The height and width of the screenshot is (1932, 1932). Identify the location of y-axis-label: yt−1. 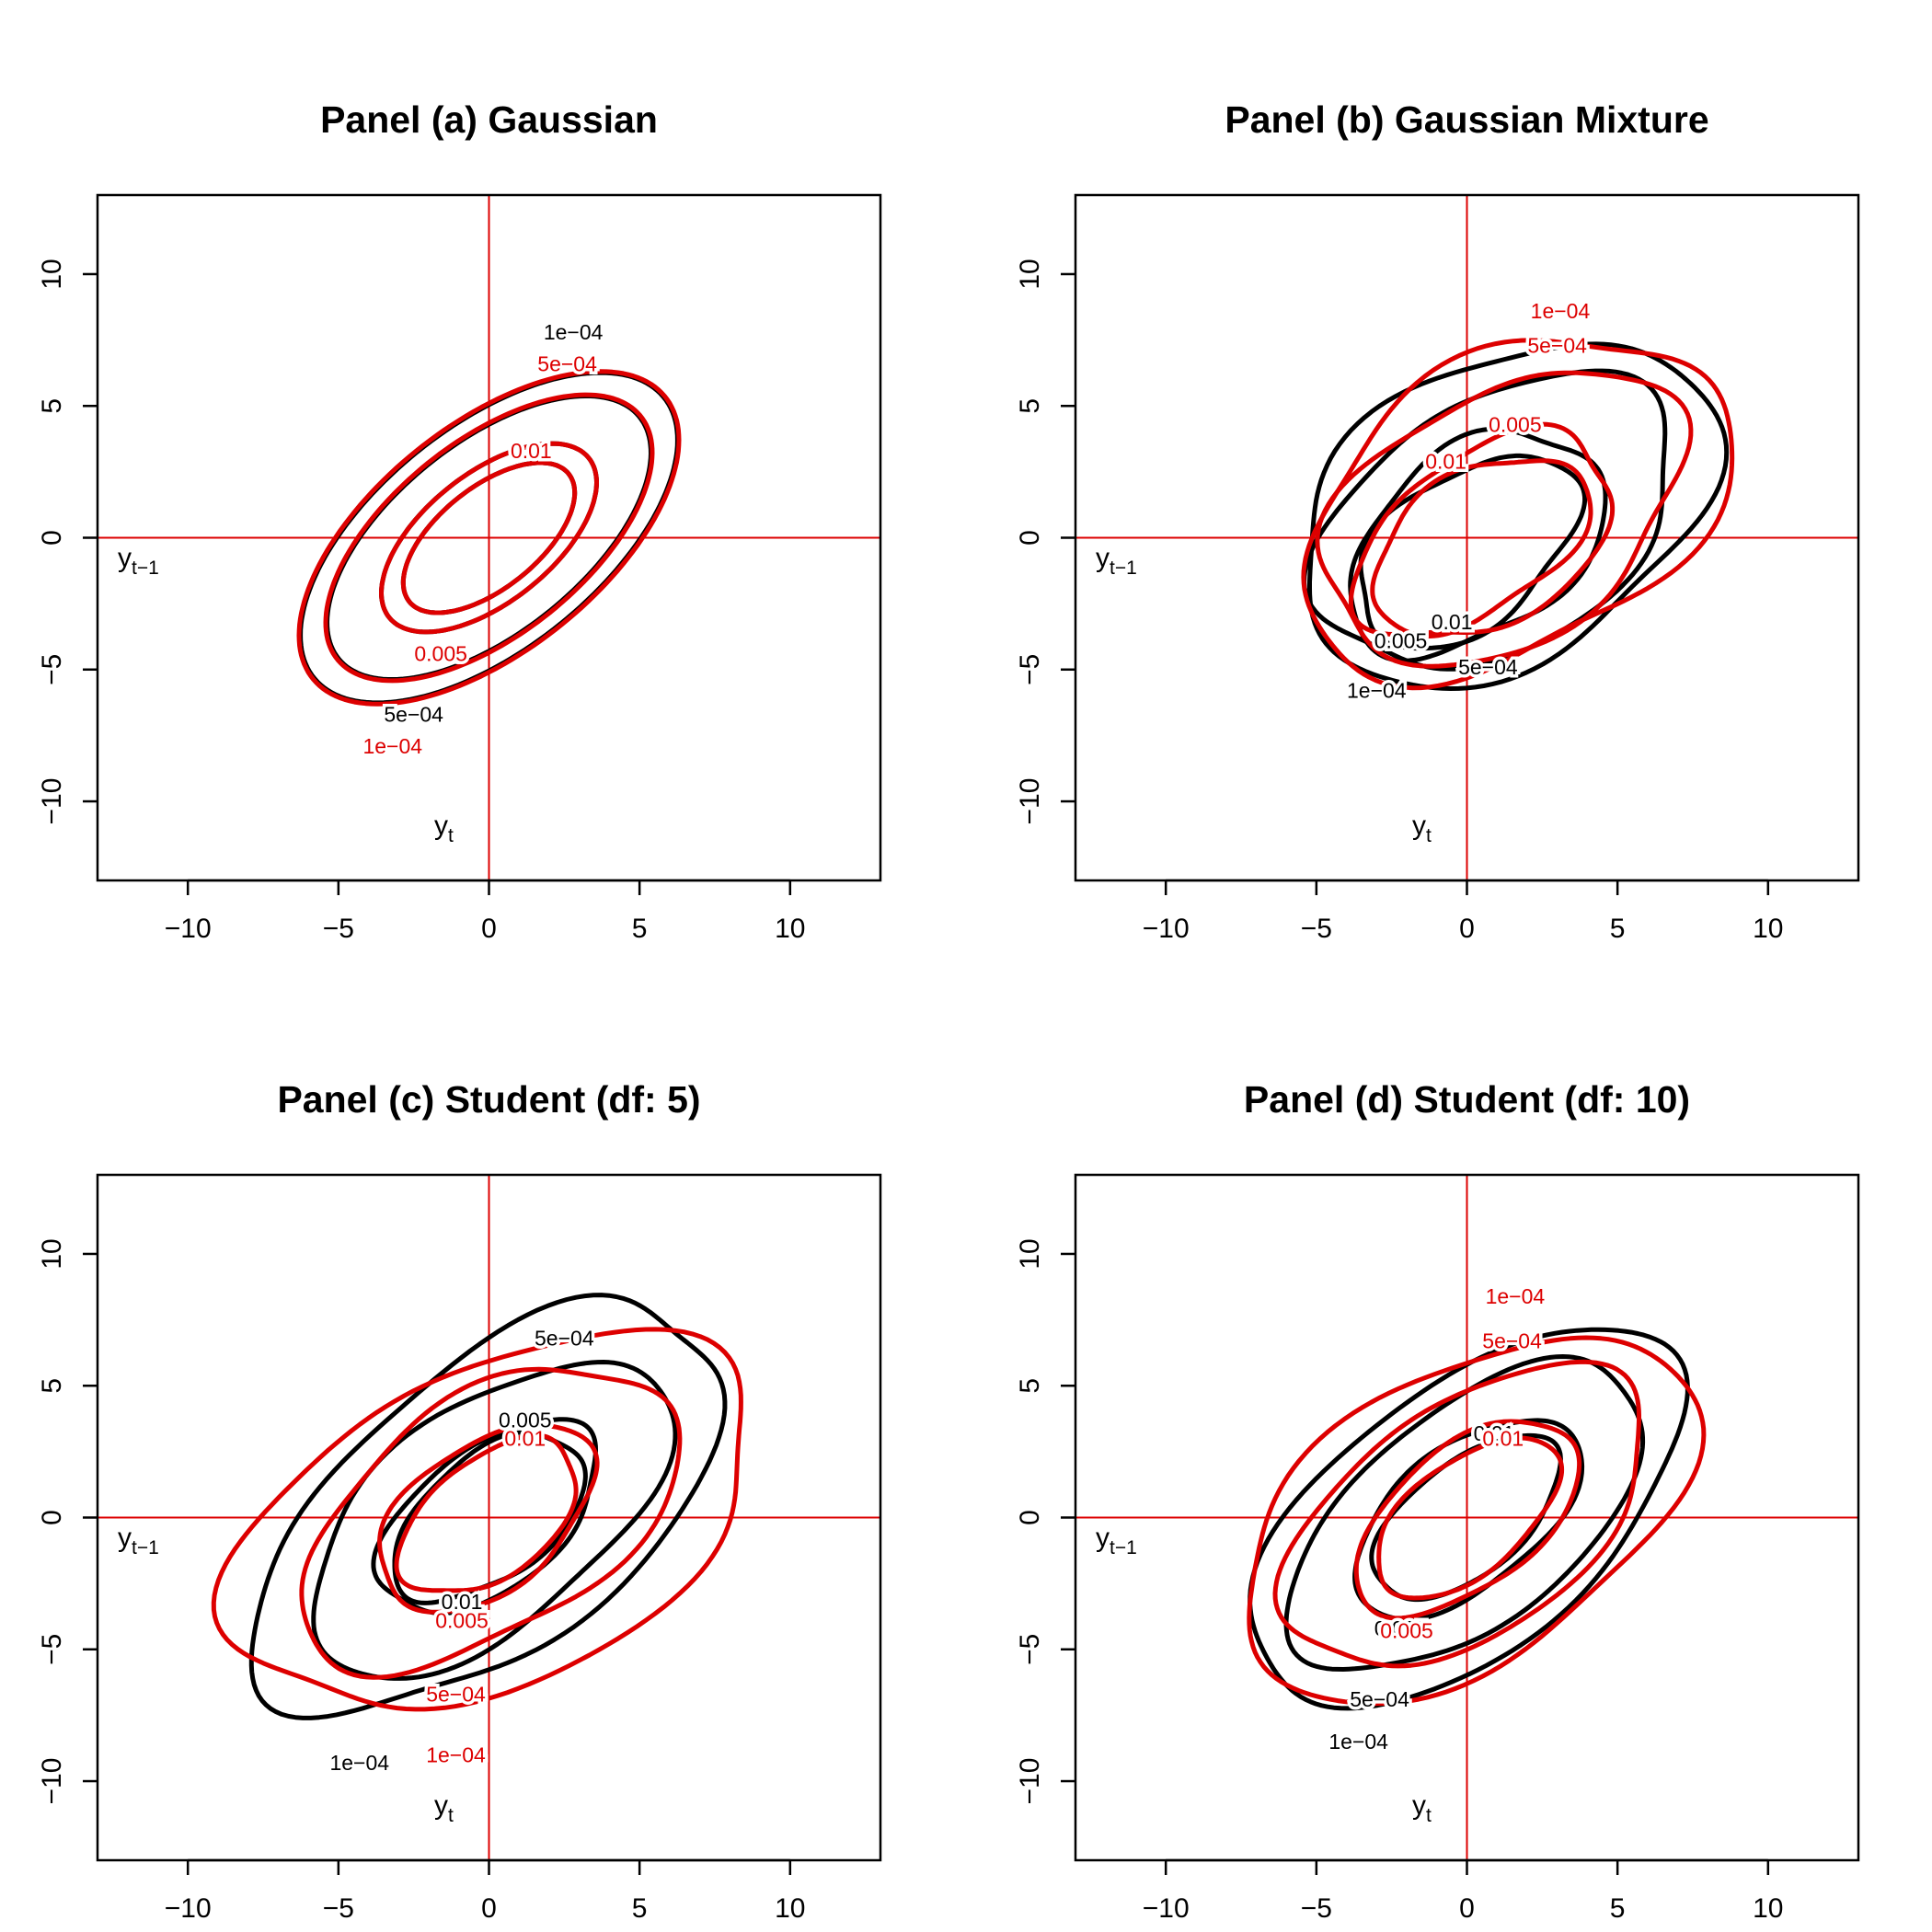
(1116, 1540).